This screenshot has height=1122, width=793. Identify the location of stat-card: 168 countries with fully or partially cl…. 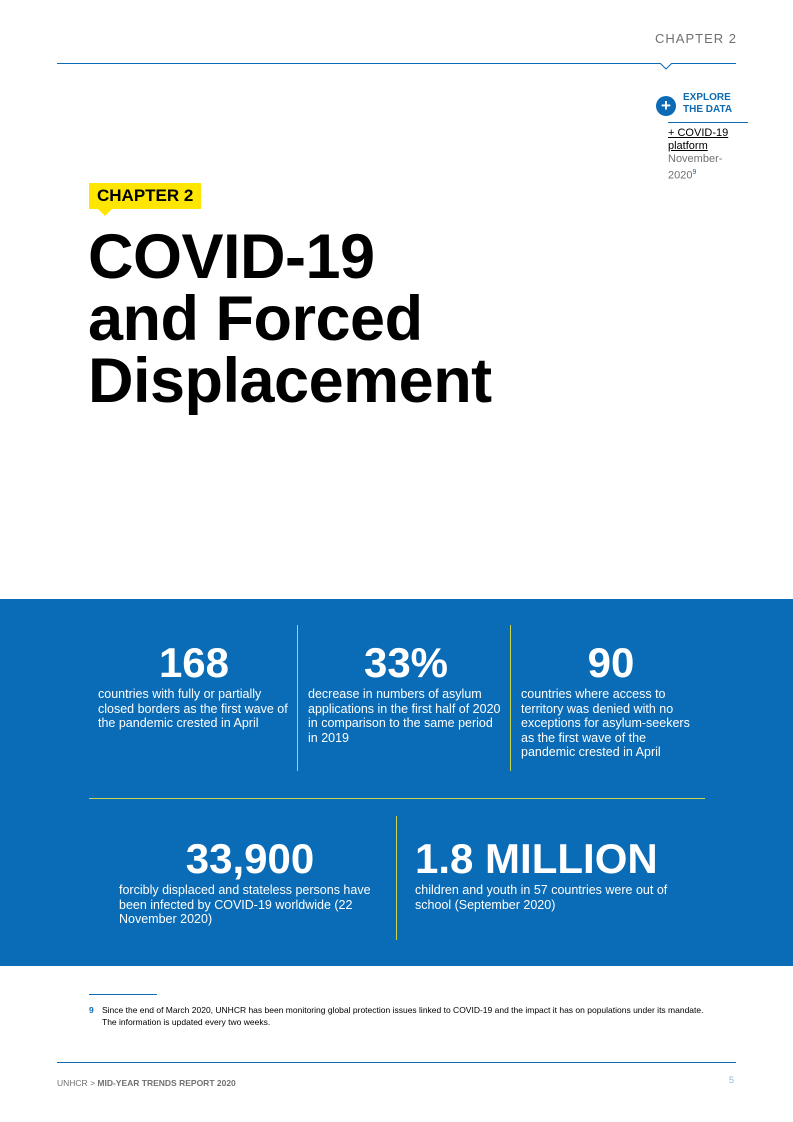
(194, 685).